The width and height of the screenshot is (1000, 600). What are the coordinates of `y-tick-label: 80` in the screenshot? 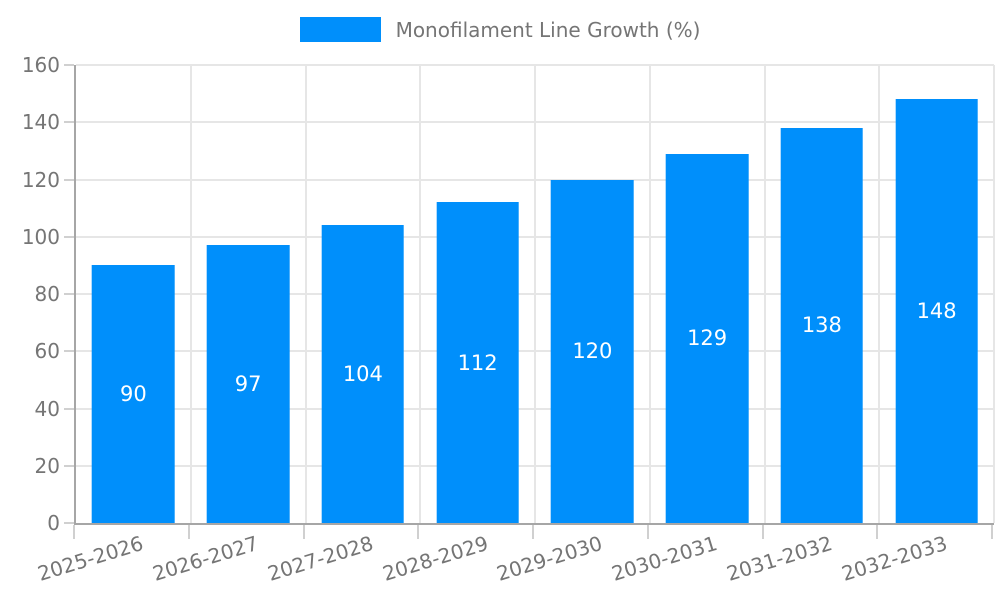 It's located at (47, 294).